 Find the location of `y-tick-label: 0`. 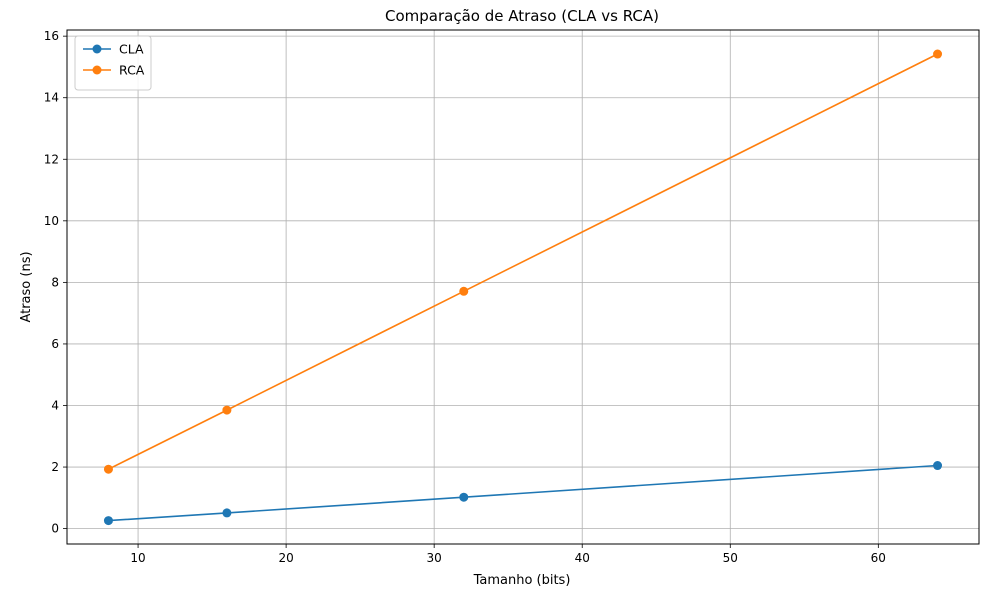

y-tick-label: 0 is located at coordinates (55, 529).